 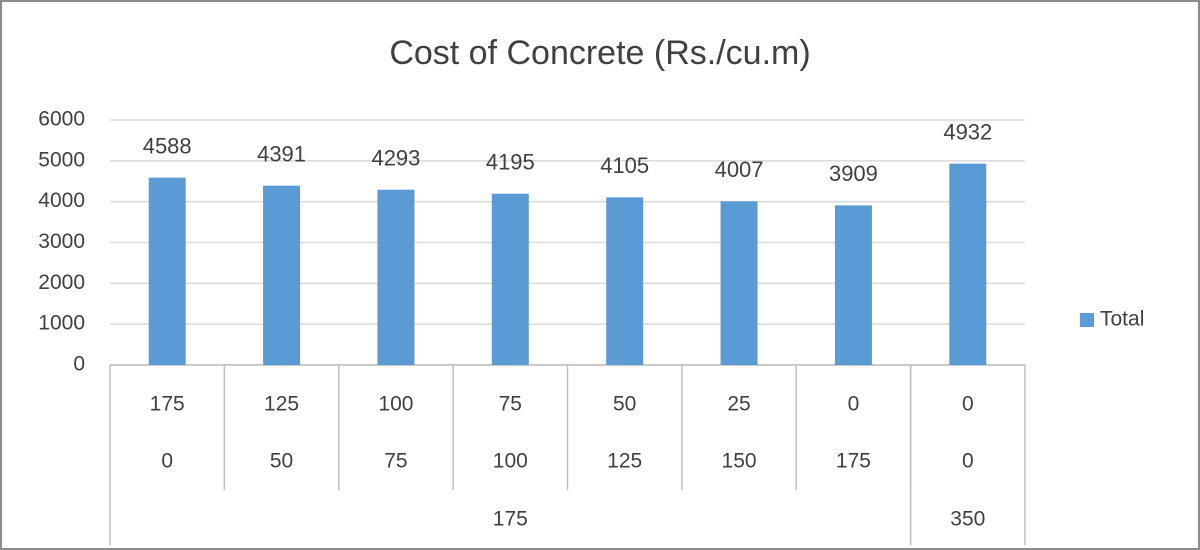 What do you see at coordinates (967, 519) in the screenshot?
I see `group-label: 350` at bounding box center [967, 519].